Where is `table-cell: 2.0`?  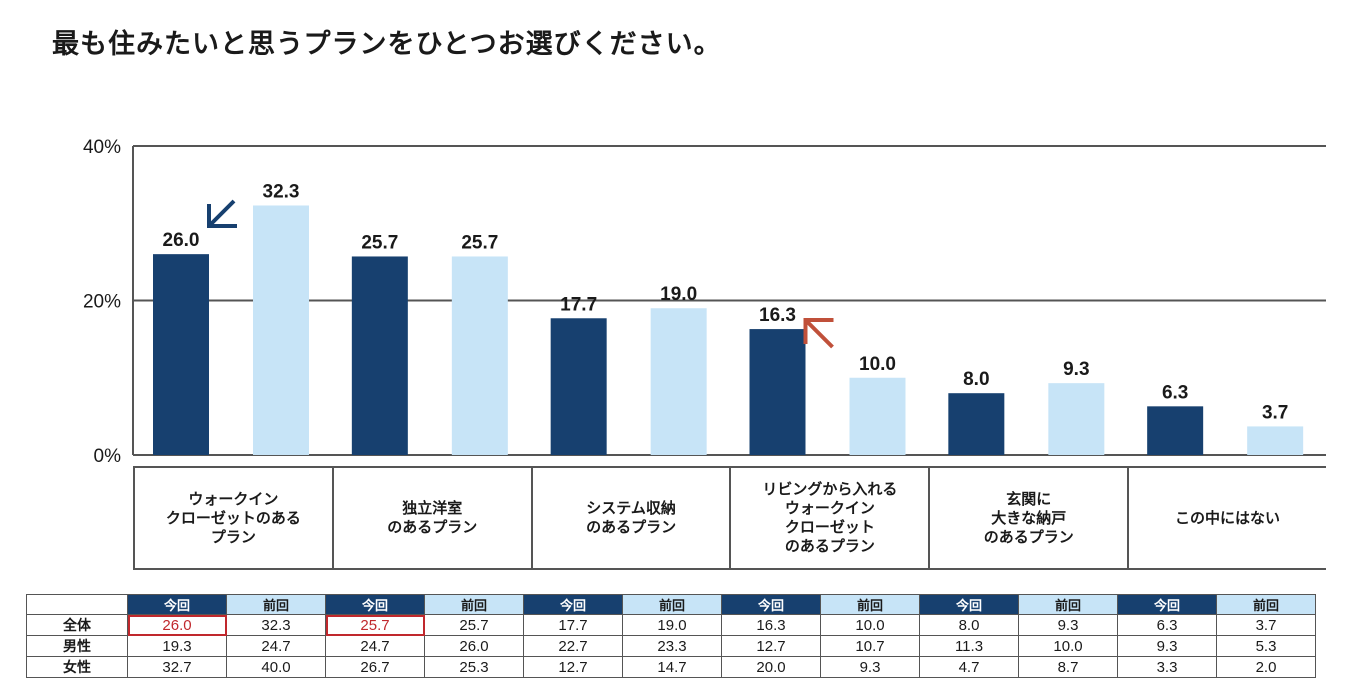
table-cell: 2.0 is located at coordinates (1266, 667).